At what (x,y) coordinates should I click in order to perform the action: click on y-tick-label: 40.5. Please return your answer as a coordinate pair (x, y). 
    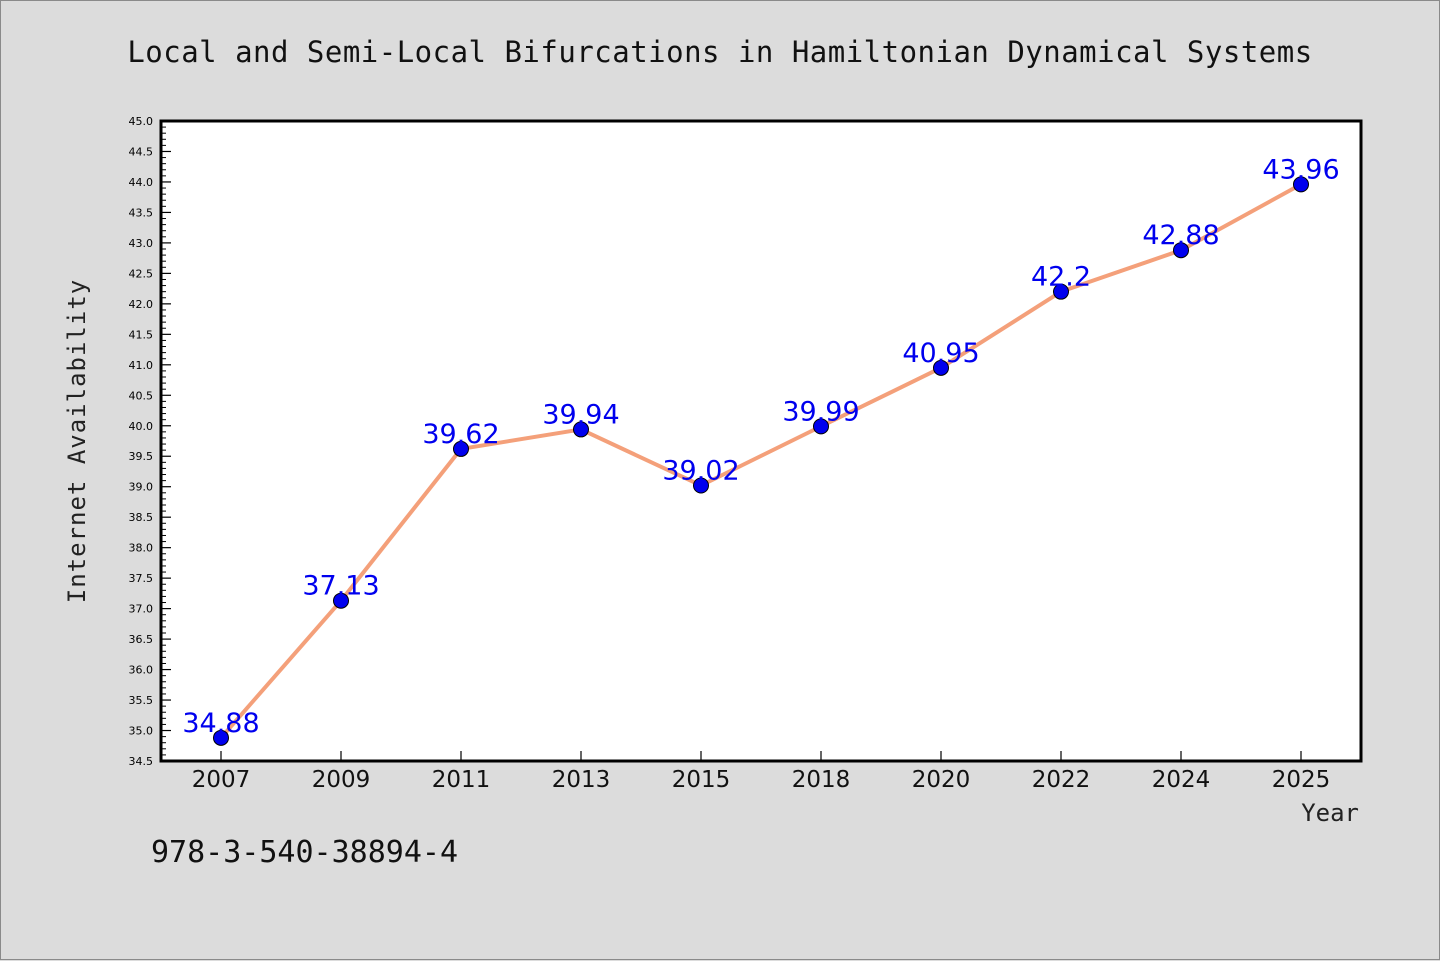
    Looking at the image, I should click on (141, 395).